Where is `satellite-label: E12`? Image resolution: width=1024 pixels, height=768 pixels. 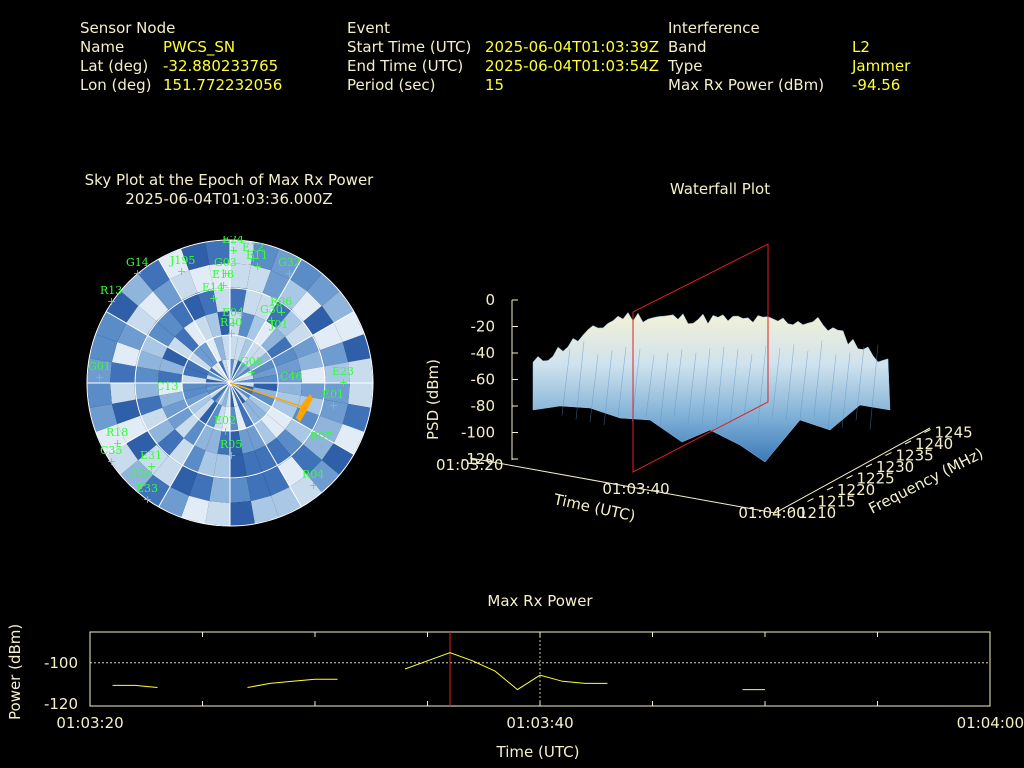
satellite-label: E12 is located at coordinates (253, 247).